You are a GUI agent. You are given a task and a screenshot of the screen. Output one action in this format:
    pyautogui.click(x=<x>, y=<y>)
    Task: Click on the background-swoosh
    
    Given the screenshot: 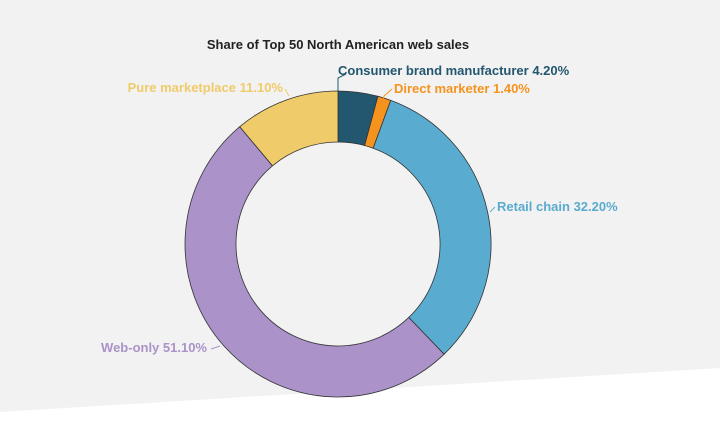 What is the action you would take?
    pyautogui.click(x=360, y=397)
    